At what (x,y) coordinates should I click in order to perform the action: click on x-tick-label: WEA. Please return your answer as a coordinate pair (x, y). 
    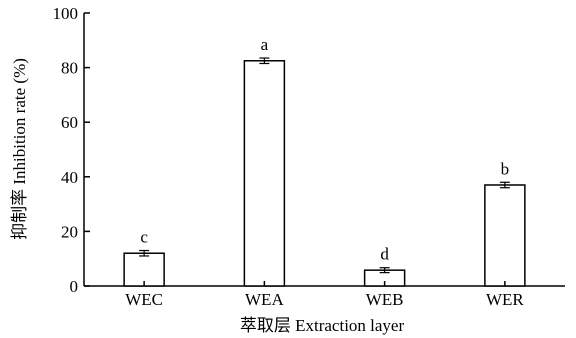
    Looking at the image, I should click on (264, 299).